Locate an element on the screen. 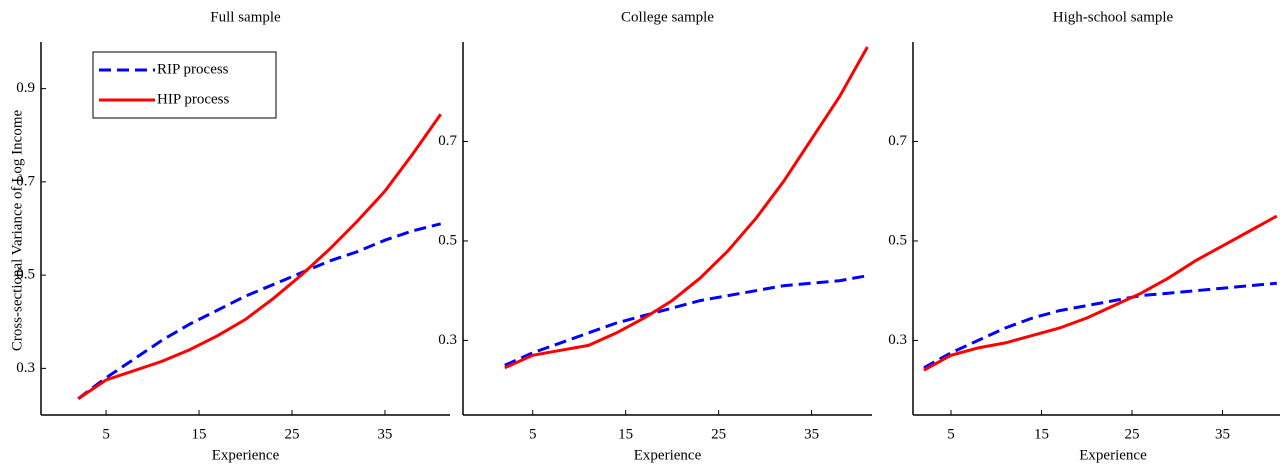 The width and height of the screenshot is (1280, 465). panel-title: College sample is located at coordinates (667, 17).